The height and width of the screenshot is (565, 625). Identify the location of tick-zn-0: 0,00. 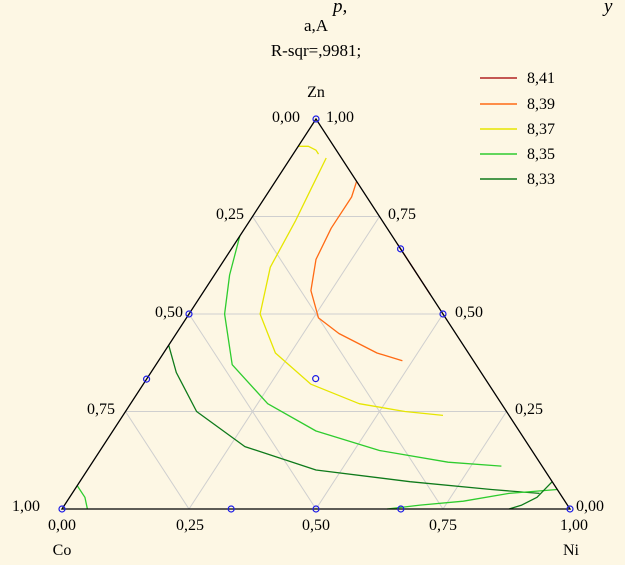
(286, 117).